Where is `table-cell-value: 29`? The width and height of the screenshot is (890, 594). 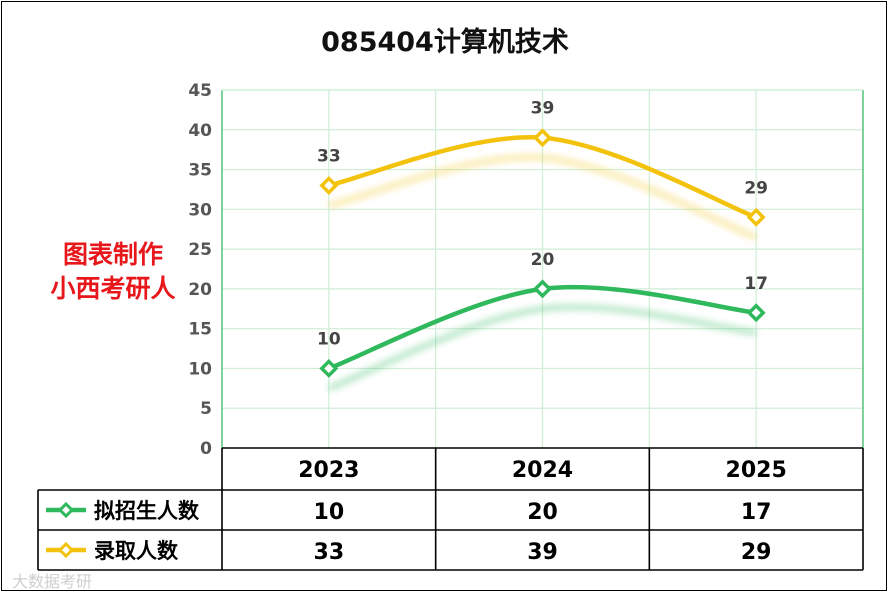 table-cell-value: 29 is located at coordinates (756, 552).